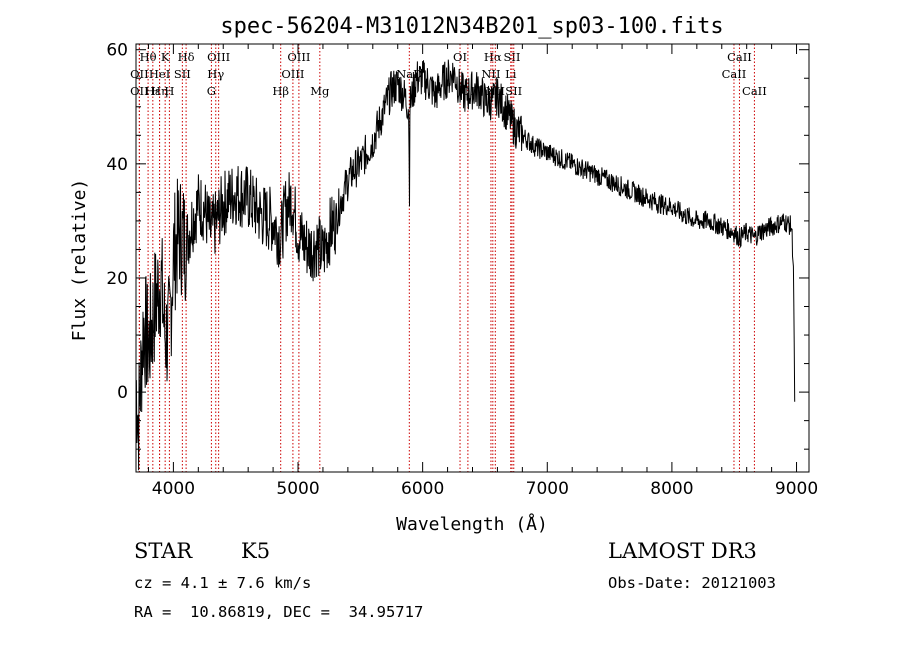  I want to click on y-tick-label: 60, so click(117, 51).